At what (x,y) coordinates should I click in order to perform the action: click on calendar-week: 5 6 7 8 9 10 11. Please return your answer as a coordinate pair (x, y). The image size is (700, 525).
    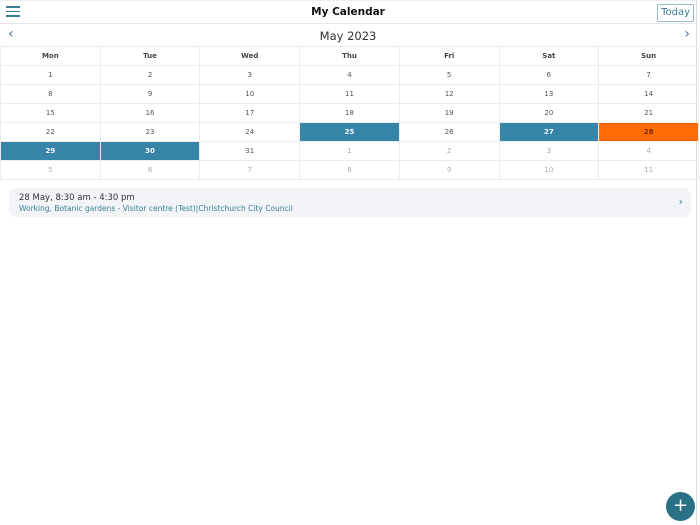
    Looking at the image, I should click on (349, 170).